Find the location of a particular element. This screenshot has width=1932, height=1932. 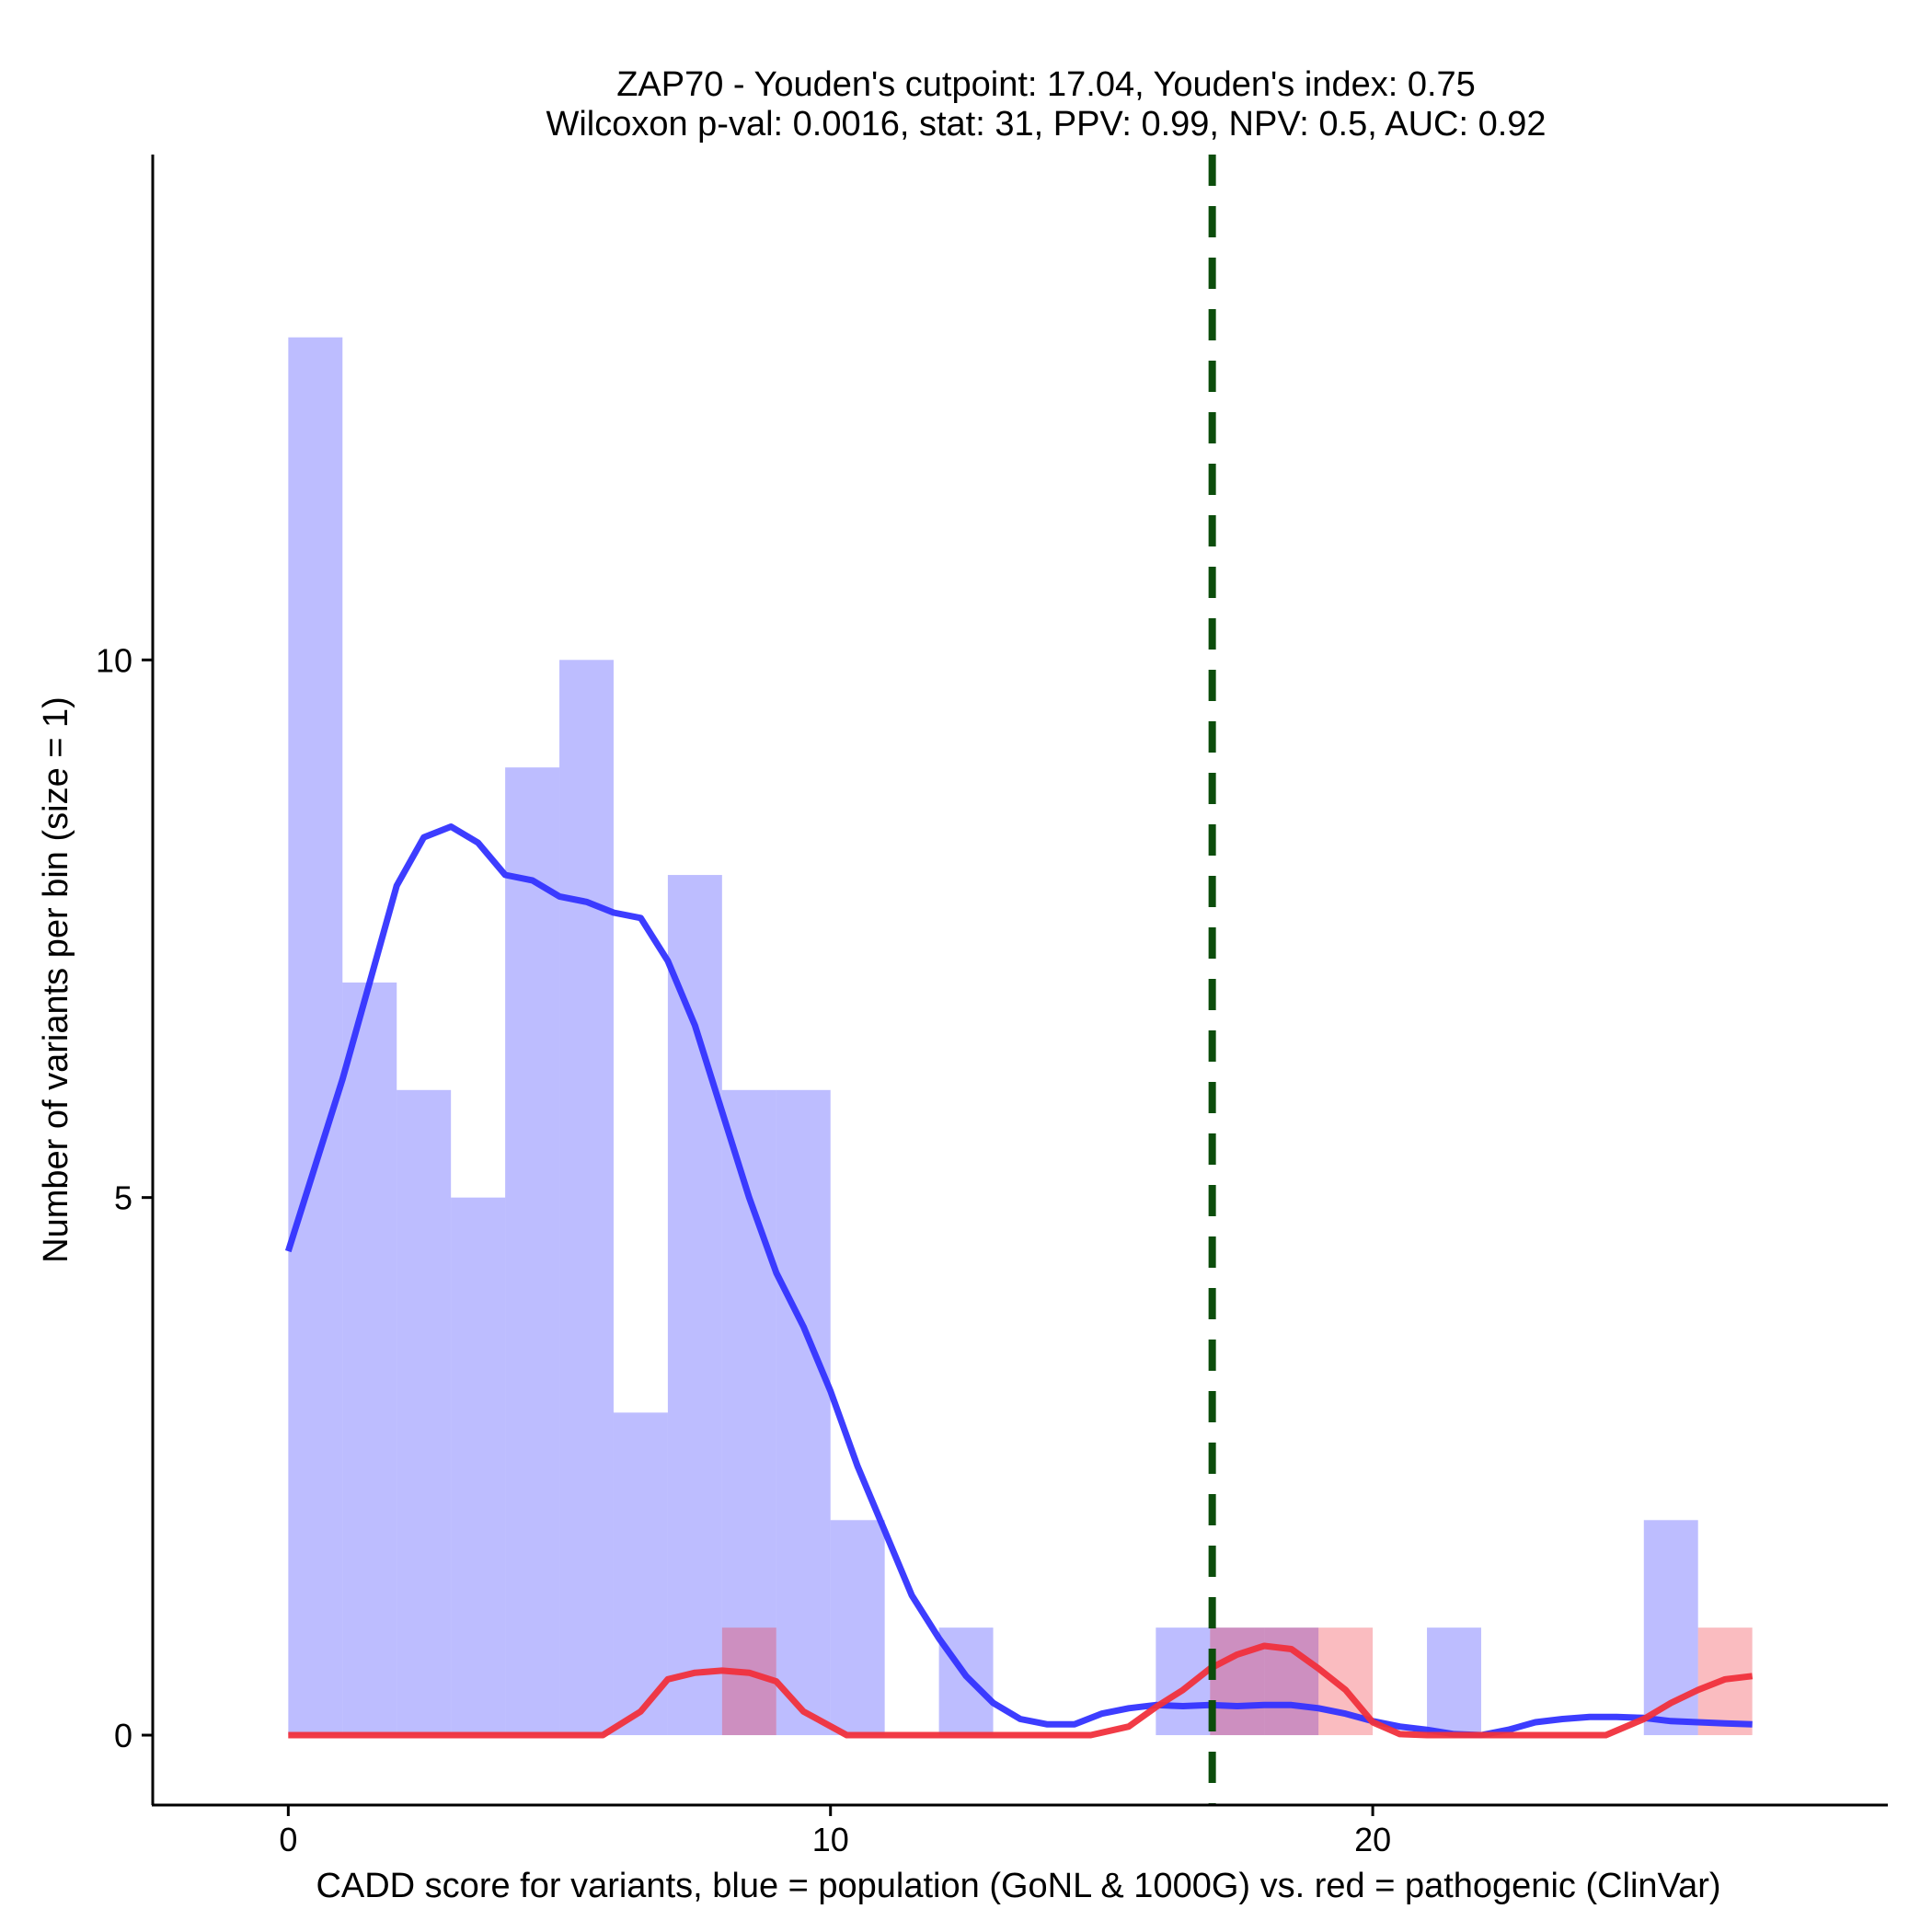

pathogenic-bar is located at coordinates (1237, 1681).